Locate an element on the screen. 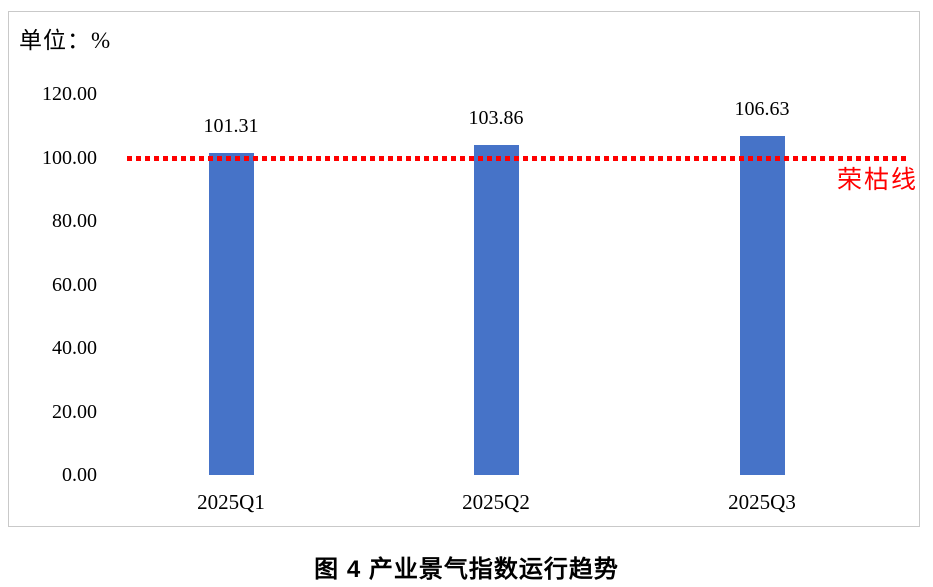  reference-line-label: 荣枯线 is located at coordinates (878, 180).